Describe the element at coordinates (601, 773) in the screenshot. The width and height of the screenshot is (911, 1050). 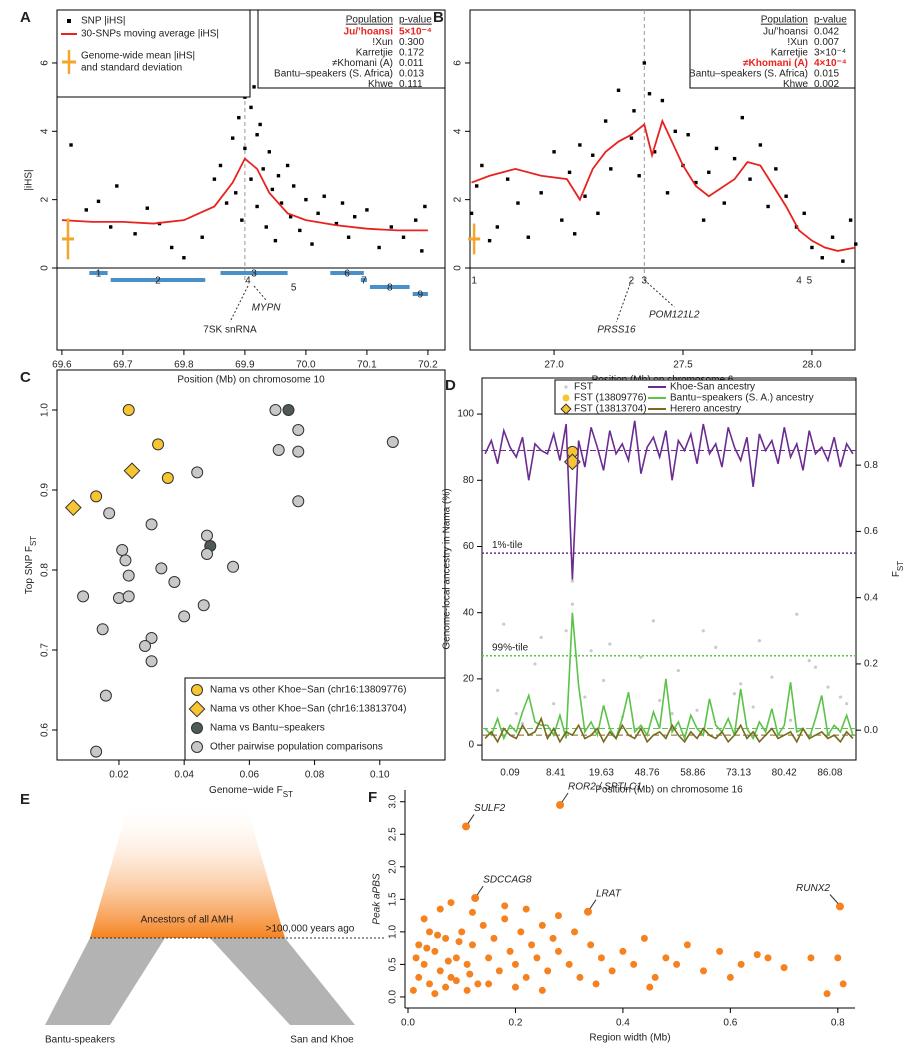
I see `x-tick-label: 19.63` at that location.